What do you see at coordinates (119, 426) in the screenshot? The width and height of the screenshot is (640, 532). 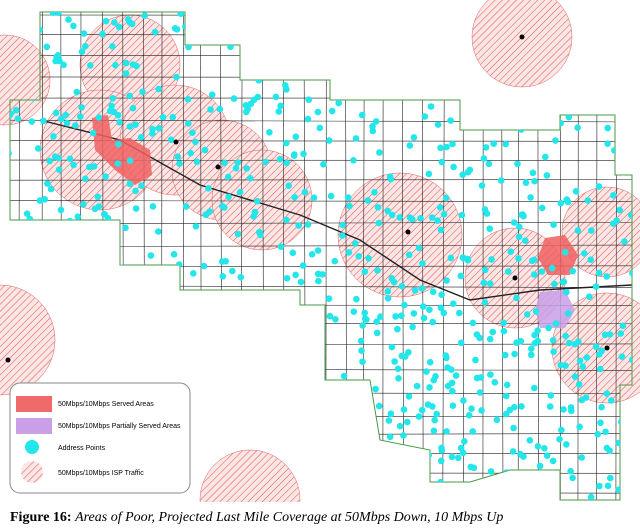 I see `legend-label: 50Mbps/10Mbps Partially Served Areas` at bounding box center [119, 426].